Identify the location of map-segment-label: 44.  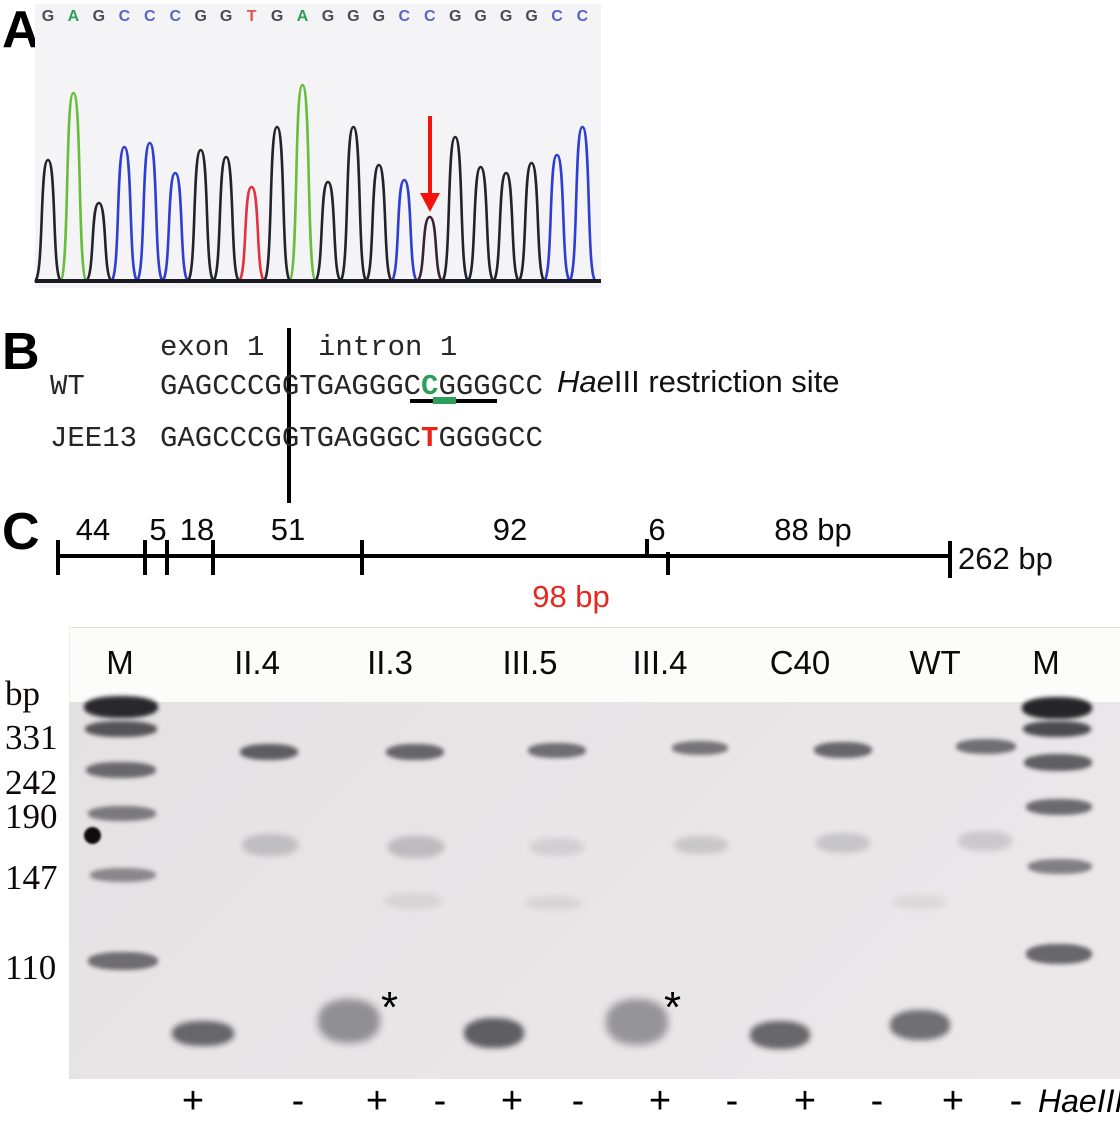
(93, 529).